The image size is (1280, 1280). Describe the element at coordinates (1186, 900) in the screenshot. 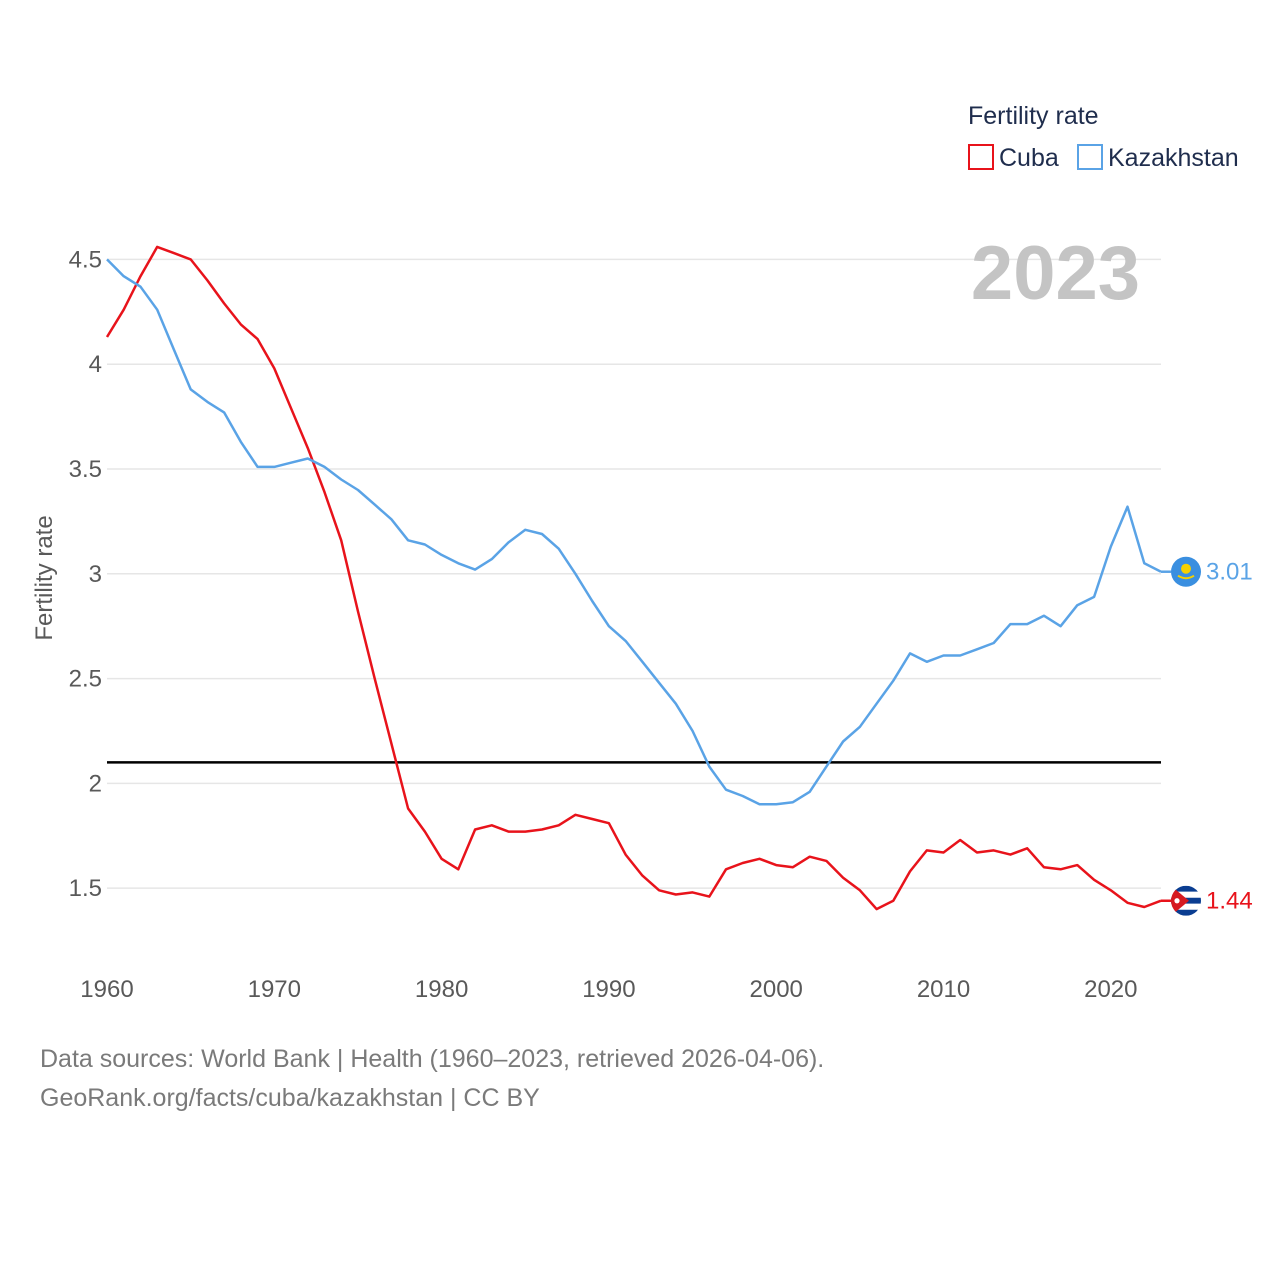

I see `cuba-flag-icon` at that location.